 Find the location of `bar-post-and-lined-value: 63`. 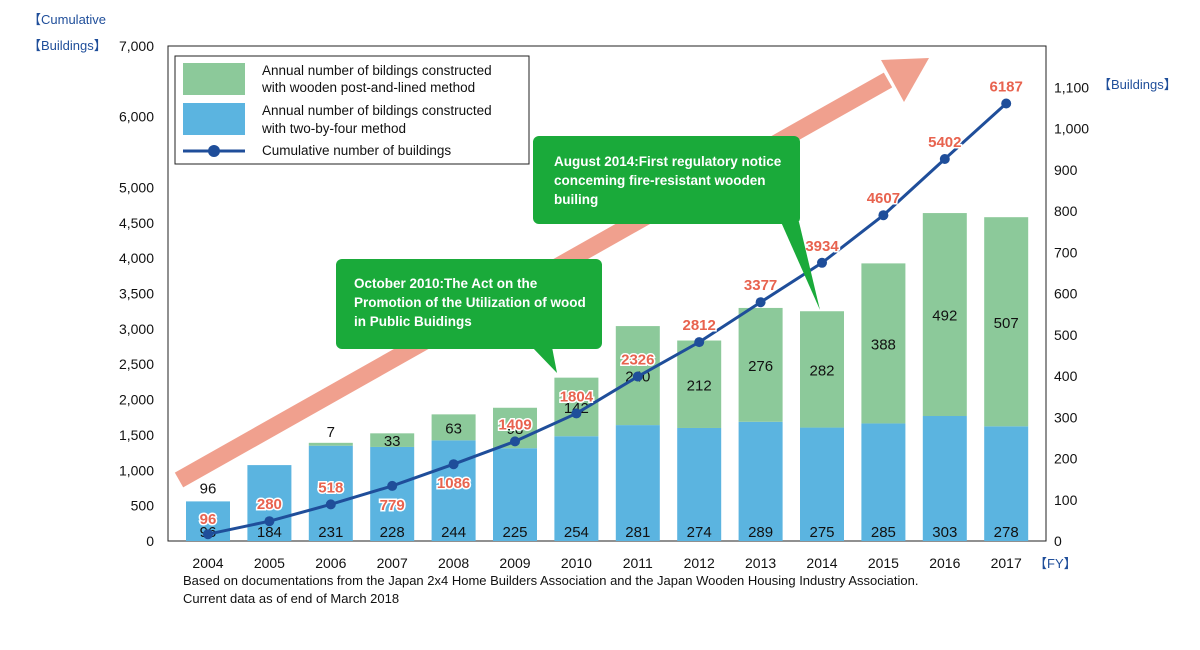

bar-post-and-lined-value: 63 is located at coordinates (453, 428).